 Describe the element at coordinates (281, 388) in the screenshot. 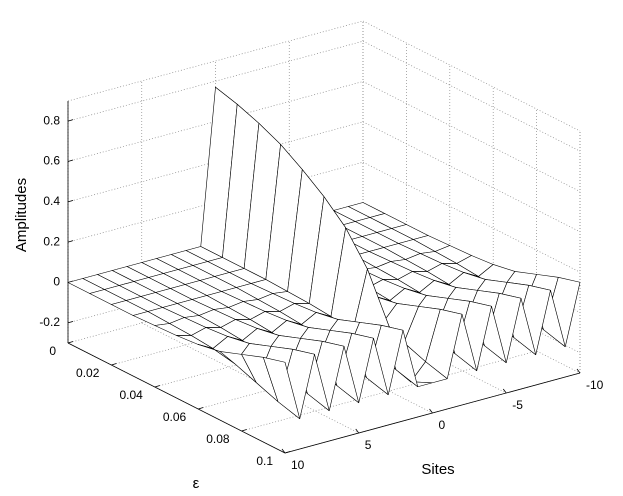

I see `surface-patch` at that location.